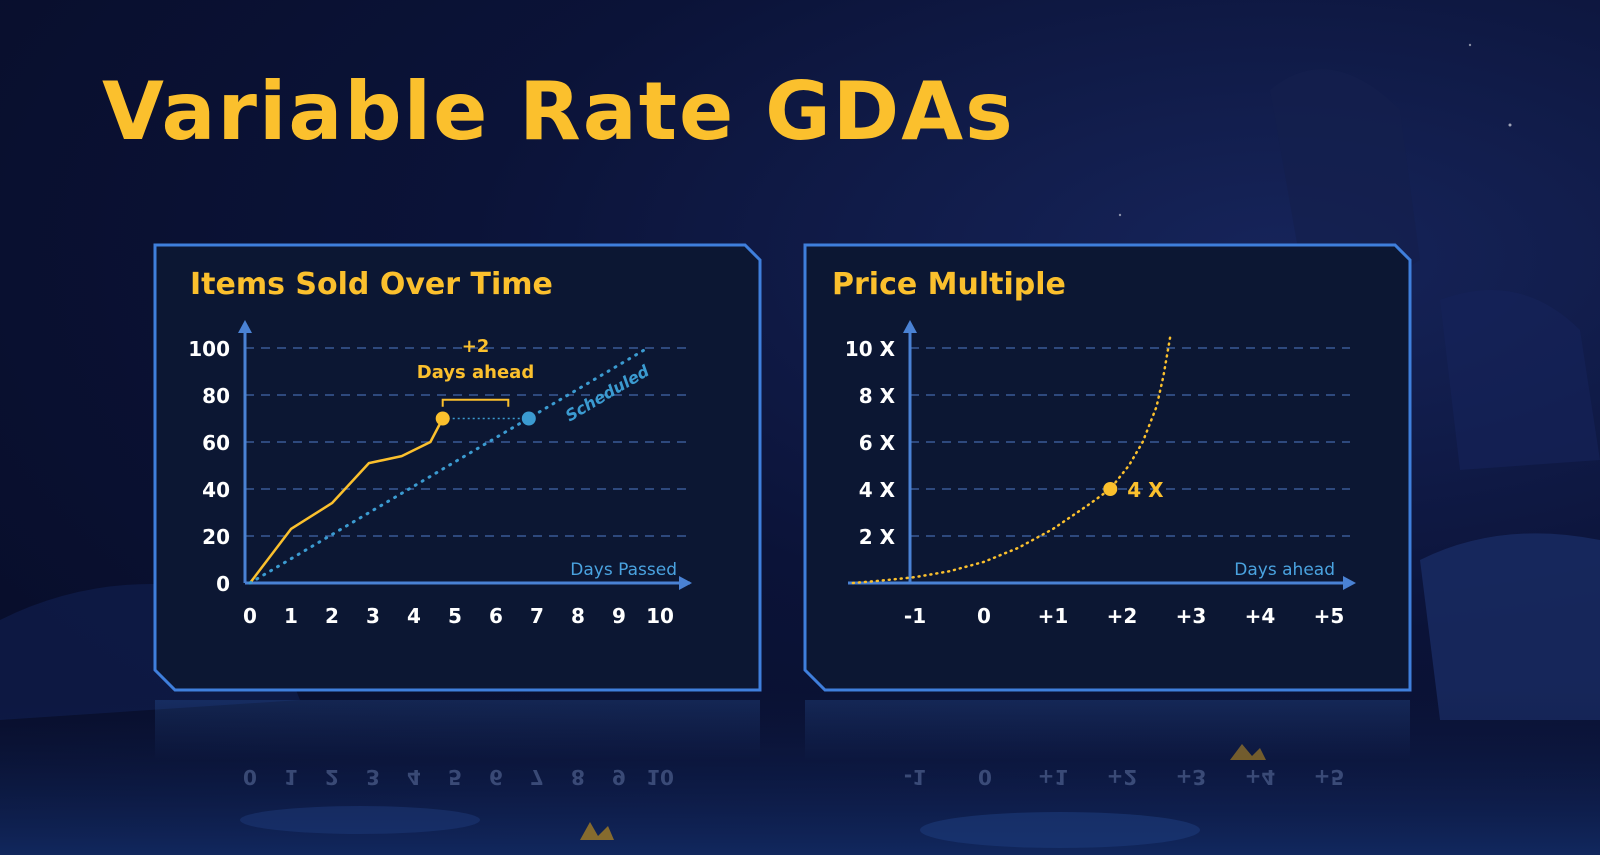  I want to click on reflected-tick: +2, so click(1122, 777).